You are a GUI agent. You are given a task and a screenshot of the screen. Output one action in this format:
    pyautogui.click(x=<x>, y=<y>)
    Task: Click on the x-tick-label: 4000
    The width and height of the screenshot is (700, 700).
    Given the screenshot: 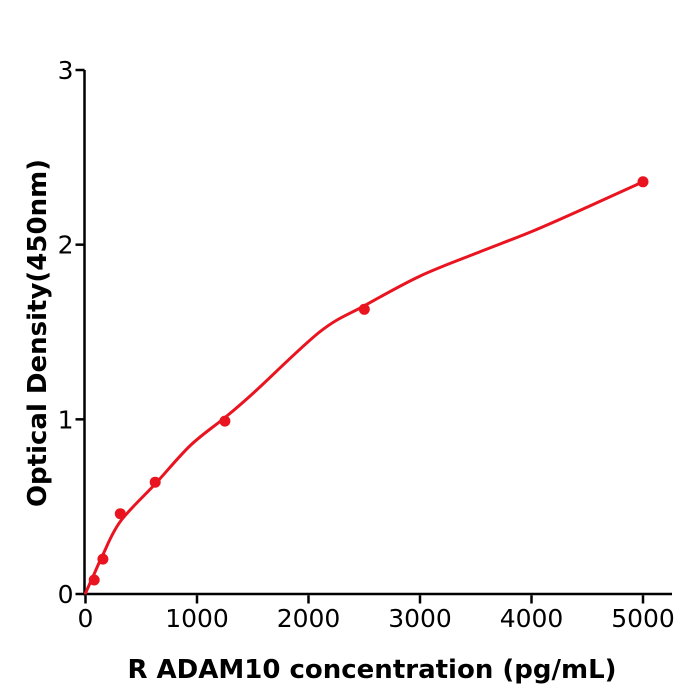 What is the action you would take?
    pyautogui.click(x=532, y=618)
    